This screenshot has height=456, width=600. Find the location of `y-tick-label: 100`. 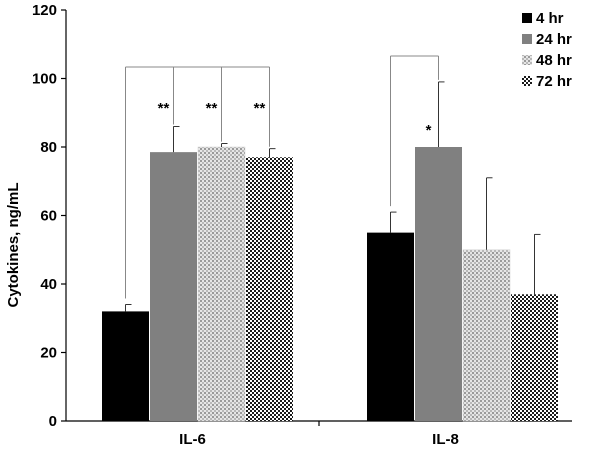

y-tick-label: 100 is located at coordinates (44, 79).